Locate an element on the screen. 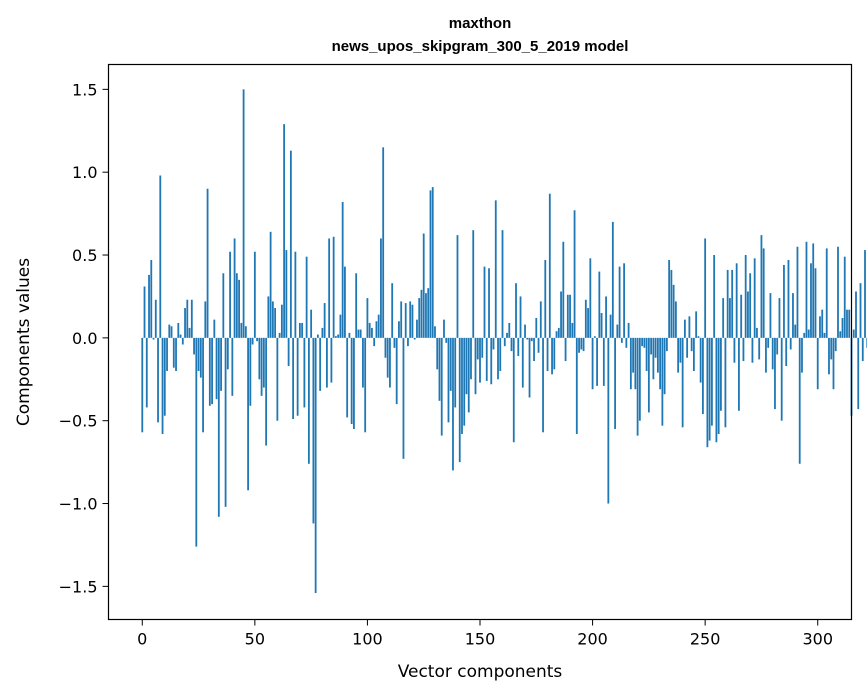 Image resolution: width=867 pixels, height=696 pixels. chart-title-line2: news_upos_skipgram_300_5_2019 model is located at coordinates (480, 46).